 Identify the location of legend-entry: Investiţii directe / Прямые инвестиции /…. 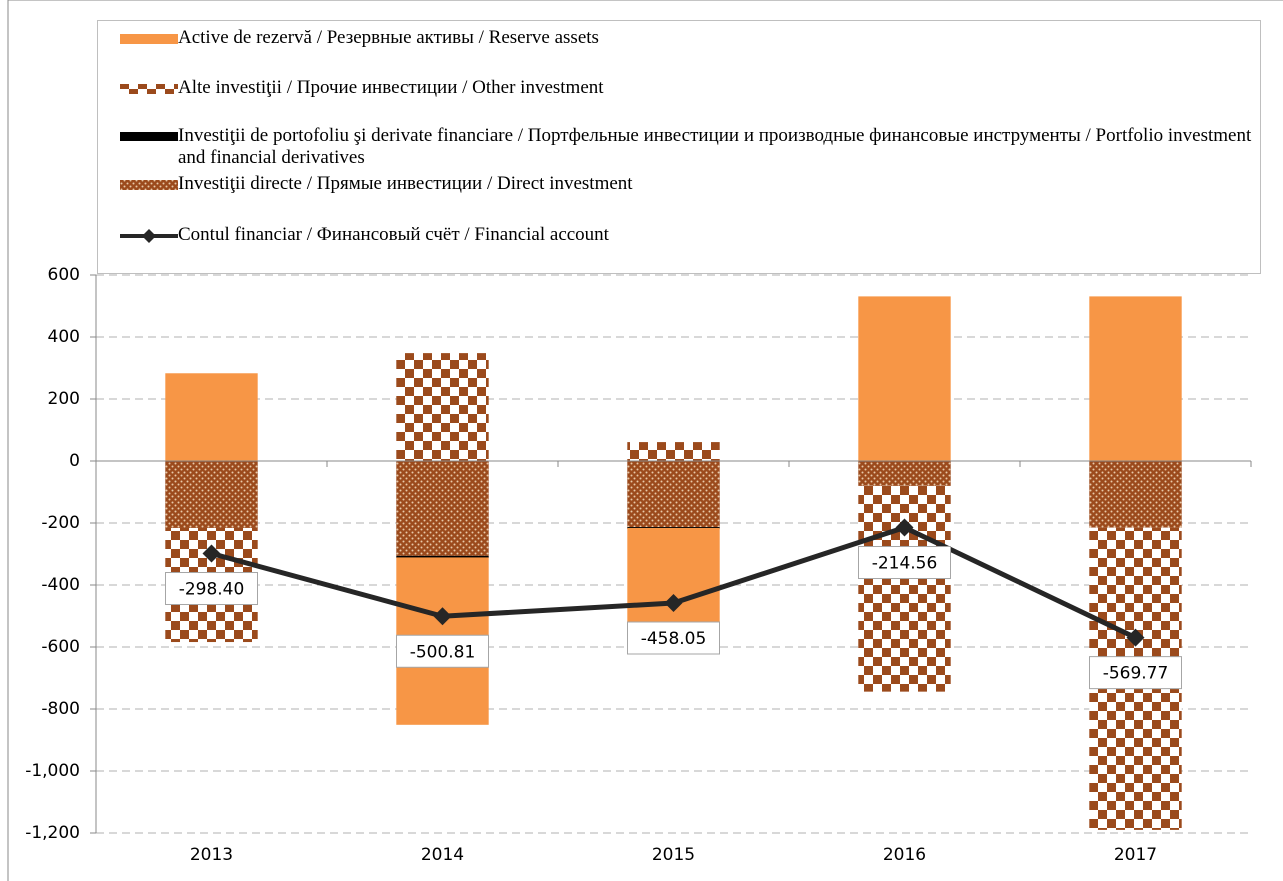
(689, 184).